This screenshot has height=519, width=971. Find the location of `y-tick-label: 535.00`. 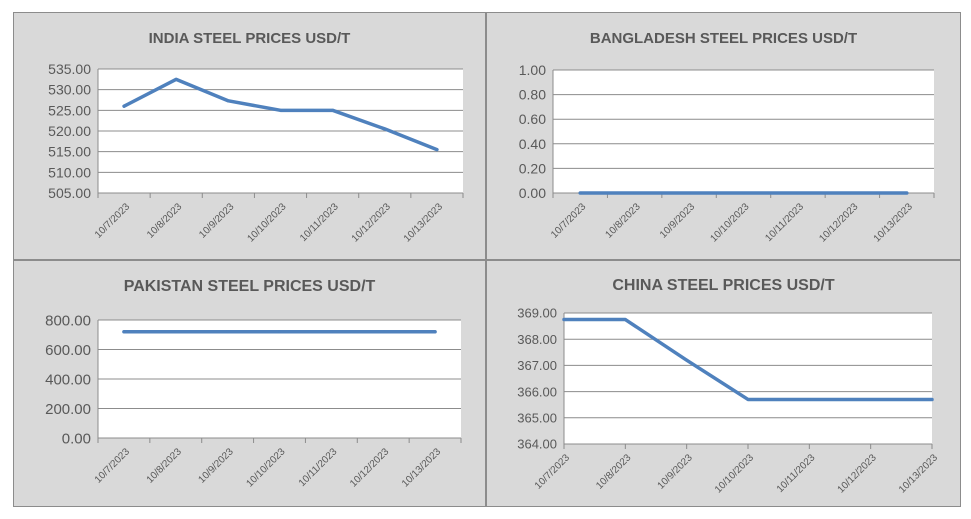

y-tick-label: 535.00 is located at coordinates (69, 69).